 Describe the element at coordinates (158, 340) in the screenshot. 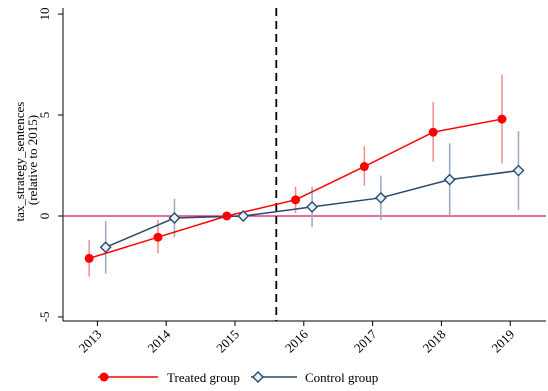

I see `x-tick-label: 2014` at that location.